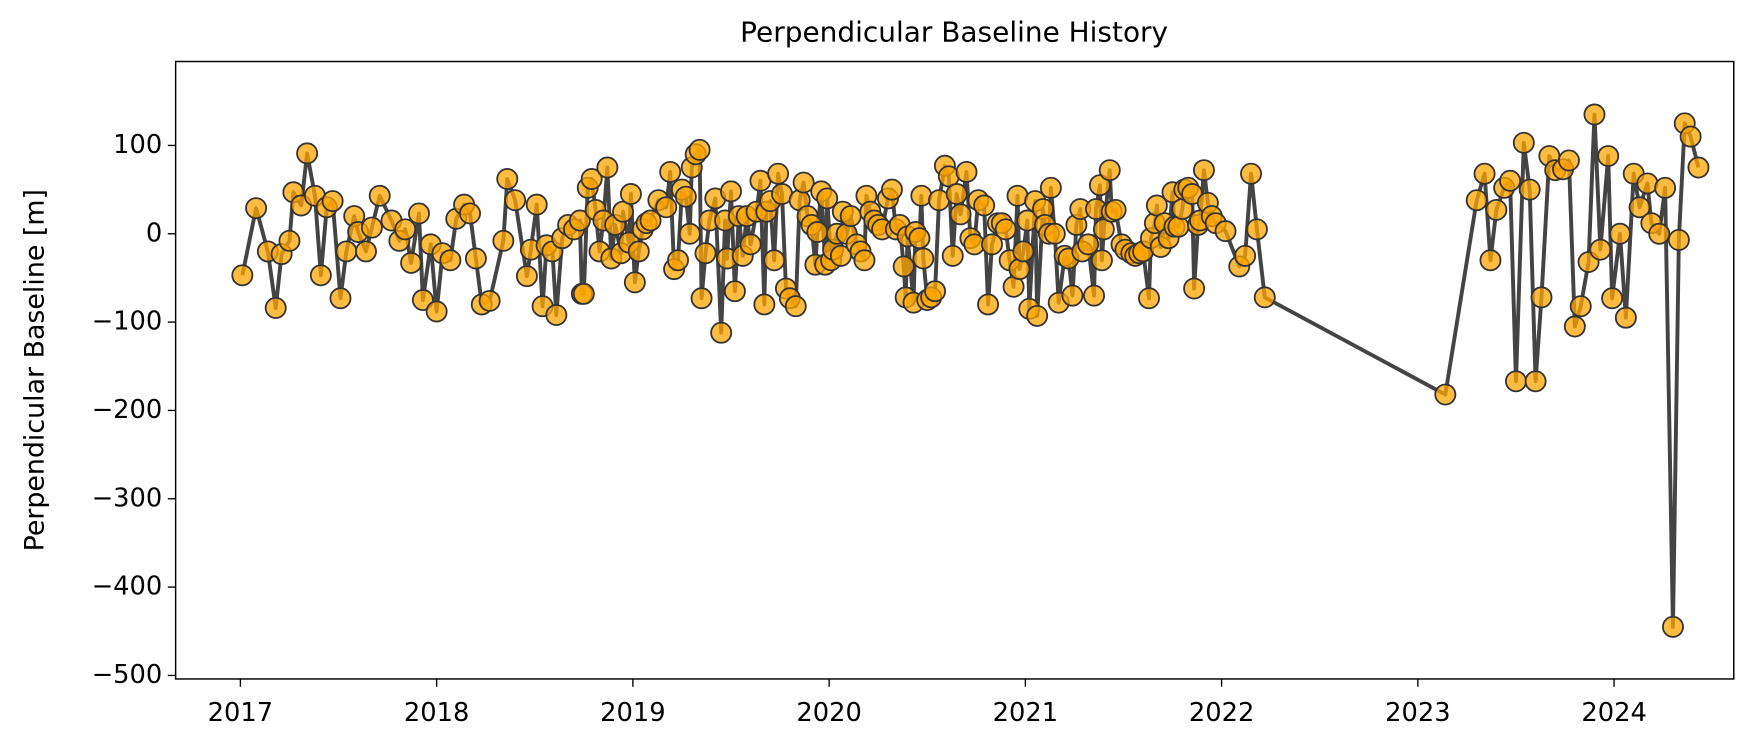  What do you see at coordinates (34, 370) in the screenshot?
I see `y-axis-label: Perpendicular Baseline [m]` at bounding box center [34, 370].